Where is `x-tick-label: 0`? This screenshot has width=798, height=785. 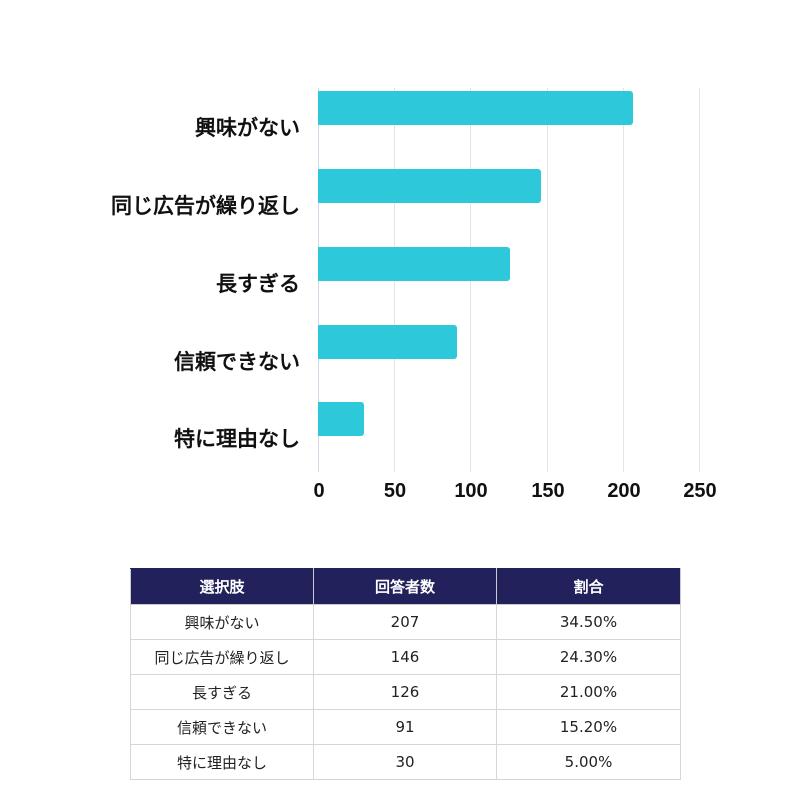 x-tick-label: 0 is located at coordinates (319, 491).